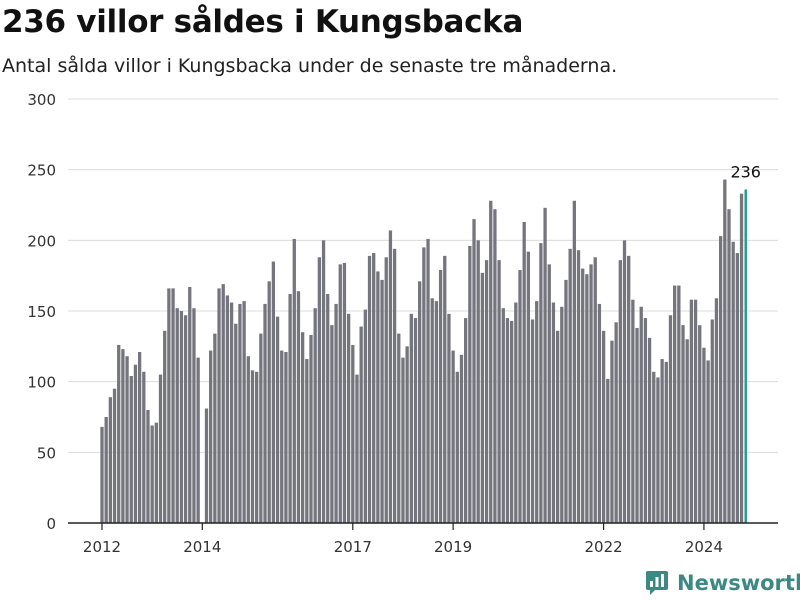 The image size is (800, 600). I want to click on chart-title: 236 villor såldes i Kungsbacka, so click(263, 22).